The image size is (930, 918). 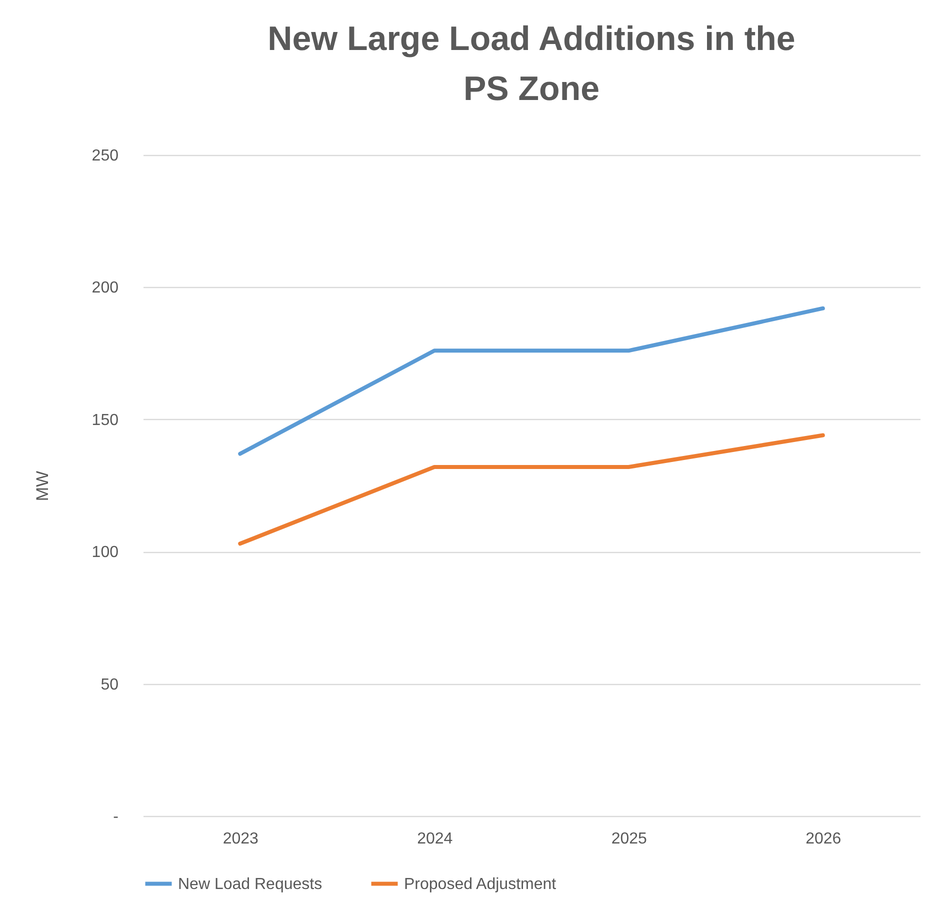 What do you see at coordinates (480, 884) in the screenshot?
I see `legend-label: Proposed Adjustment` at bounding box center [480, 884].